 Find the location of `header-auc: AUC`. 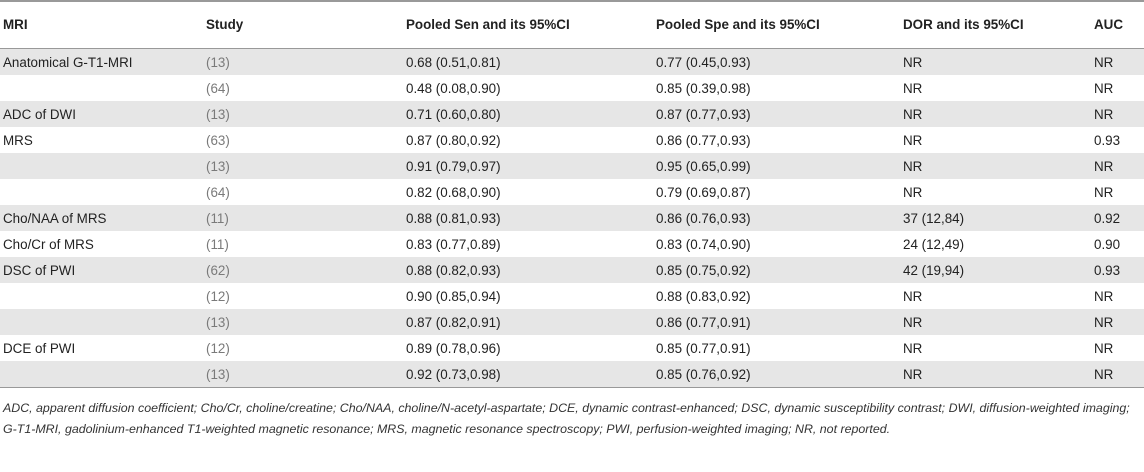

header-auc: AUC is located at coordinates (1119, 24).